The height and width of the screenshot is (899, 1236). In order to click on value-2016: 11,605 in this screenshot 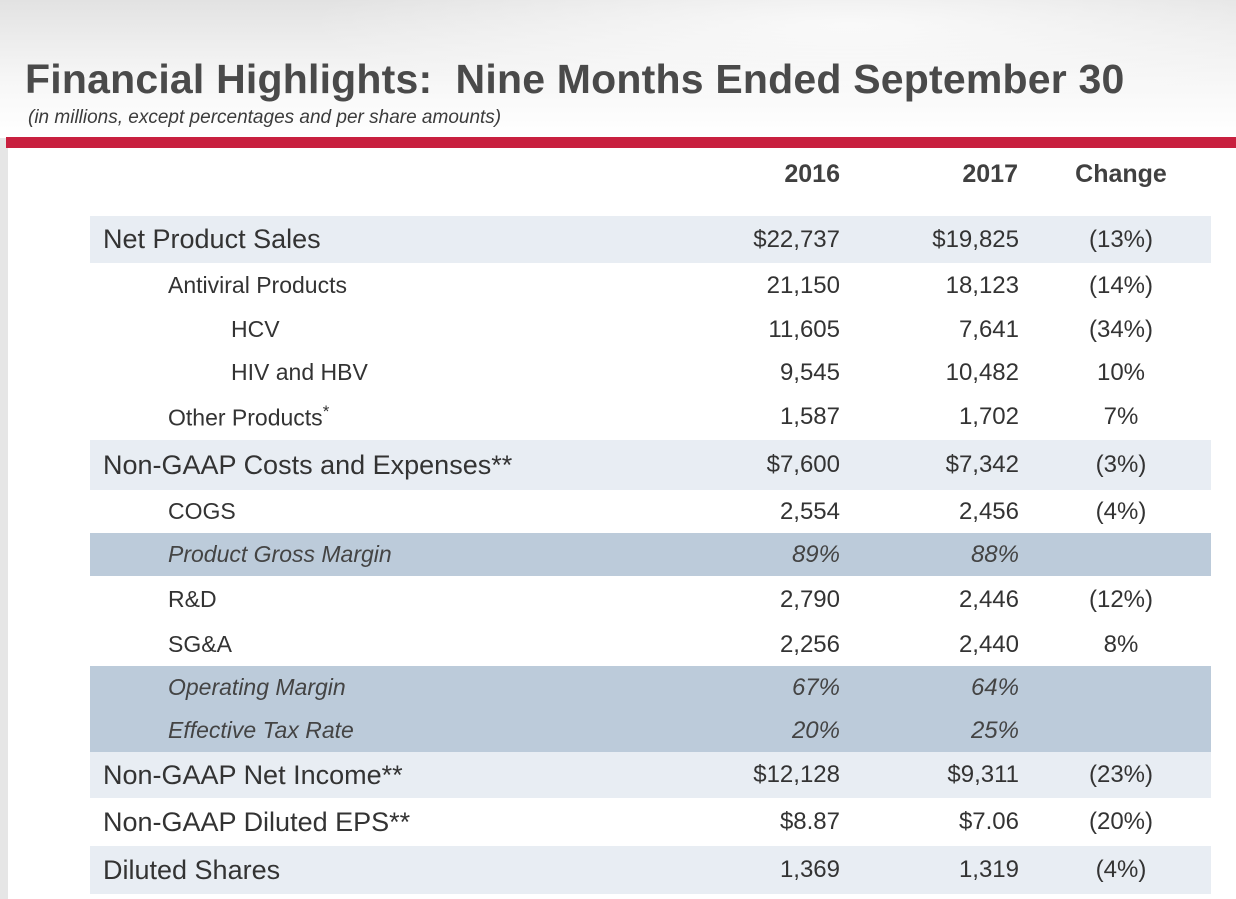, I will do `click(804, 329)`.